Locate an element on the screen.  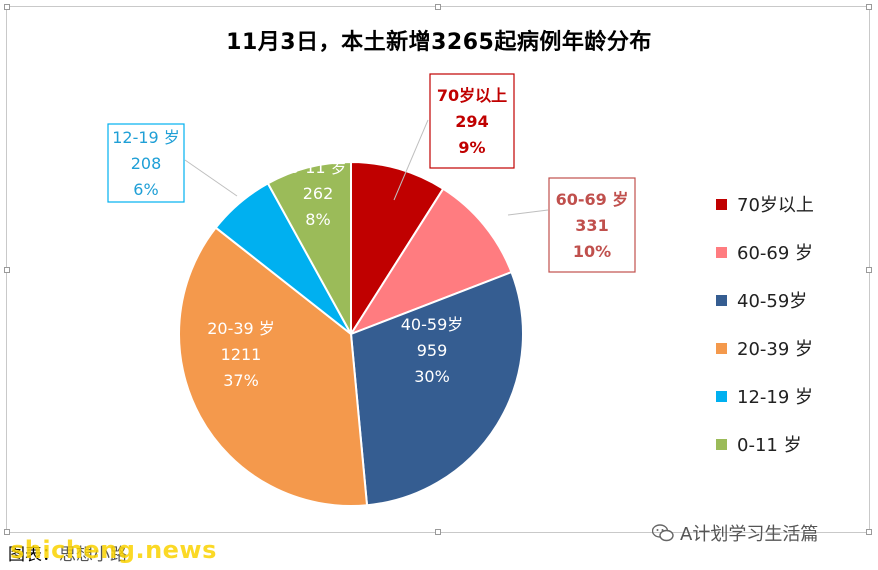
chart-credit: 图表：思想小路 is located at coordinates (67, 552).